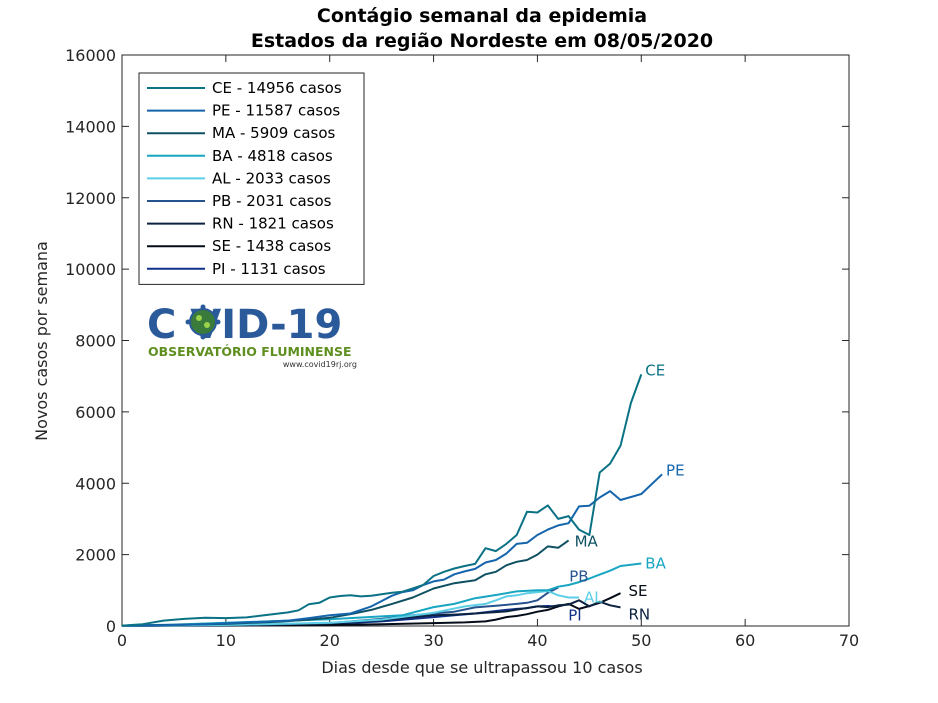 The width and height of the screenshot is (938, 703). I want to click on y-tick-label: 12000, so click(90, 198).